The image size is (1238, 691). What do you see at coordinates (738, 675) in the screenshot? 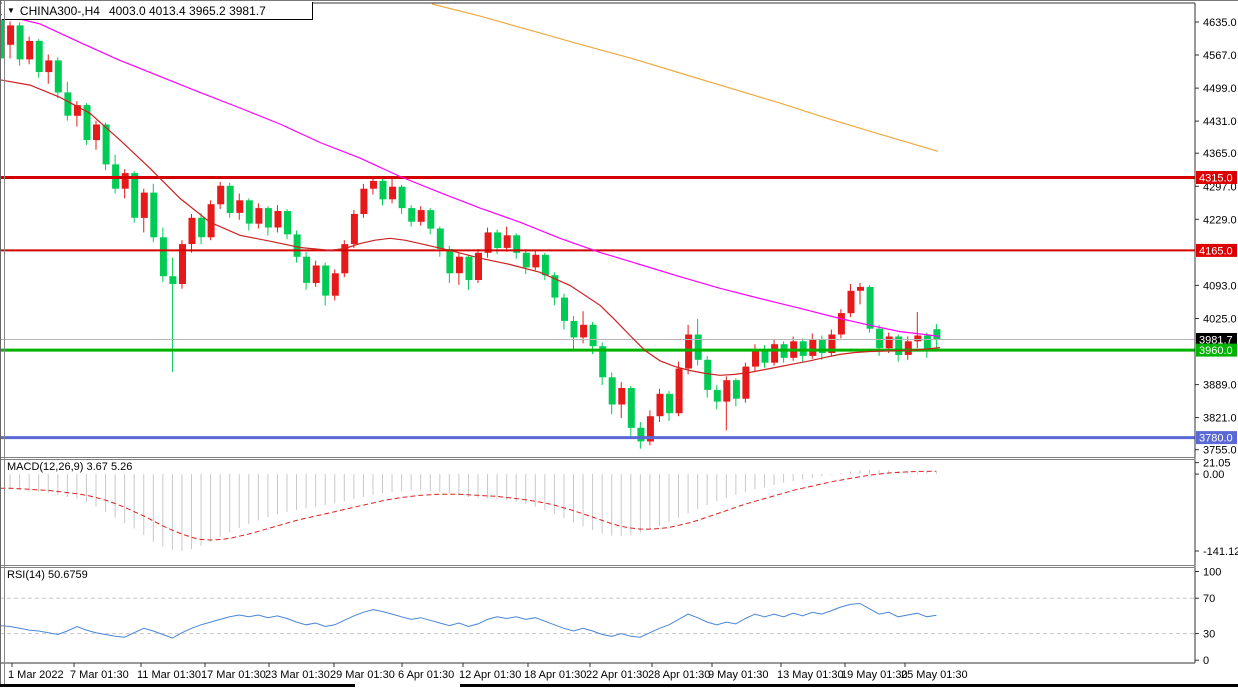
I see `time-tick-label: 9 May 01:30` at bounding box center [738, 675].